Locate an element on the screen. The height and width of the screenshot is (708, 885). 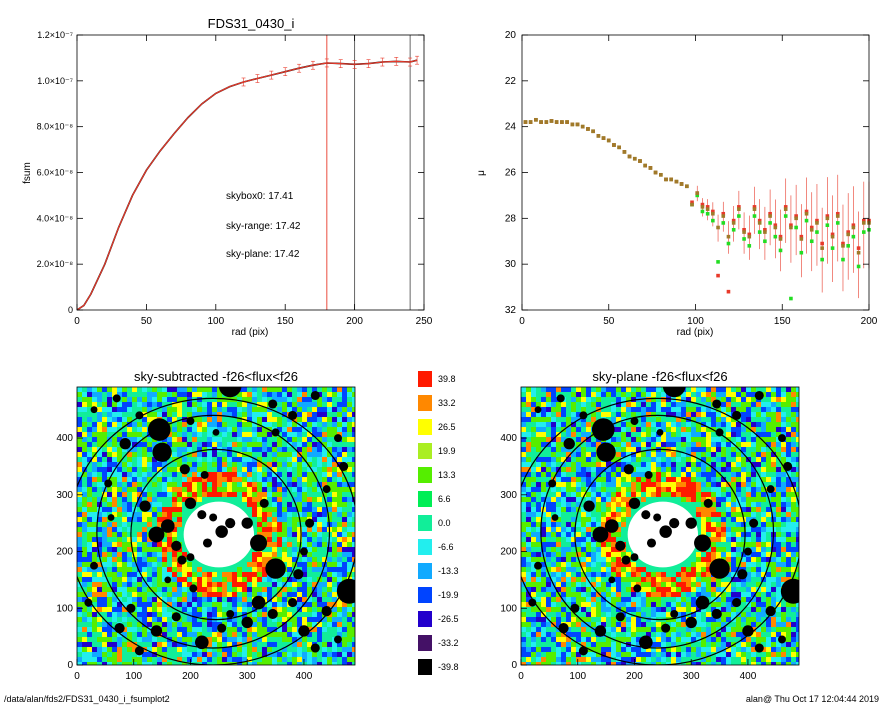
y-tick-label: 8.0×10⁻⁸ is located at coordinates (55, 127).